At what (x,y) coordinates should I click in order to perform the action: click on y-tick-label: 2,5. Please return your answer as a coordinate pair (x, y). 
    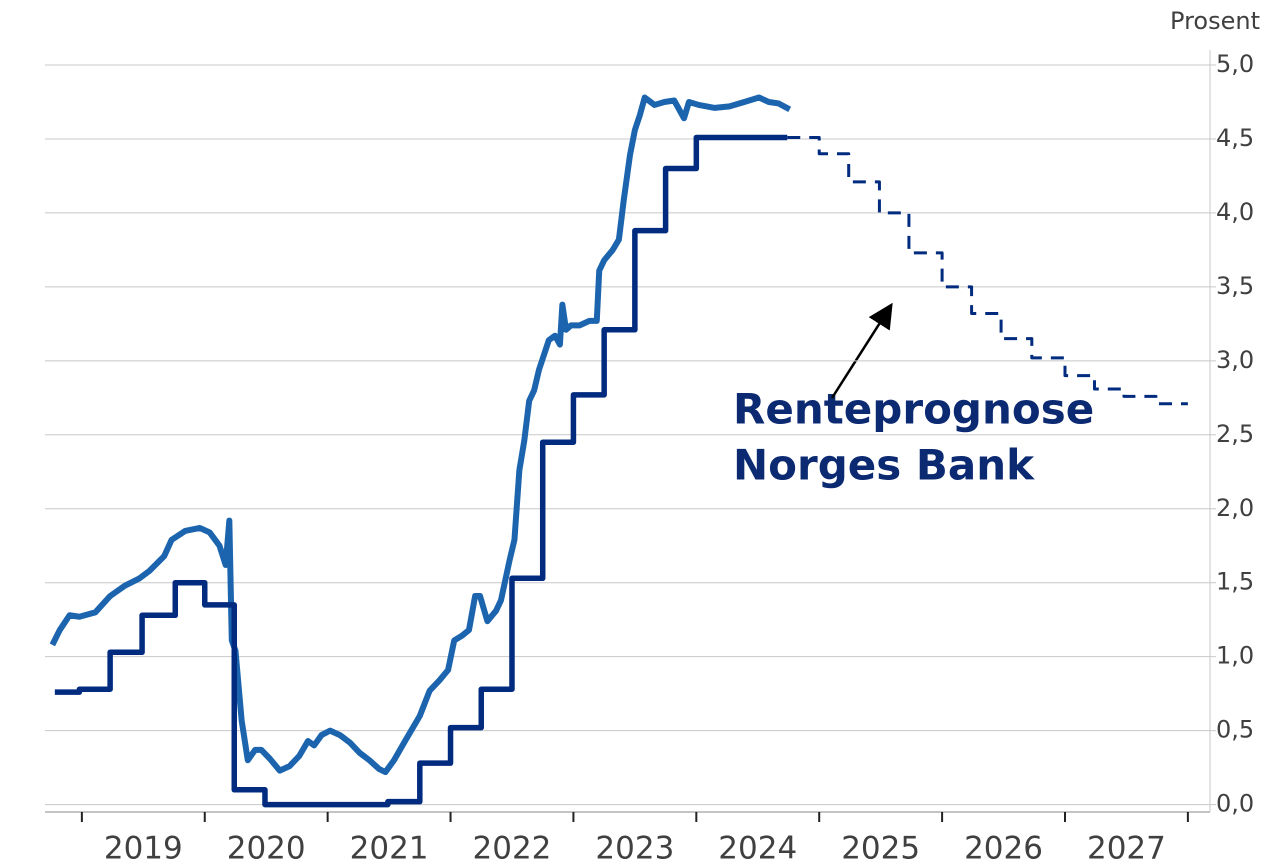
    Looking at the image, I should click on (1235, 434).